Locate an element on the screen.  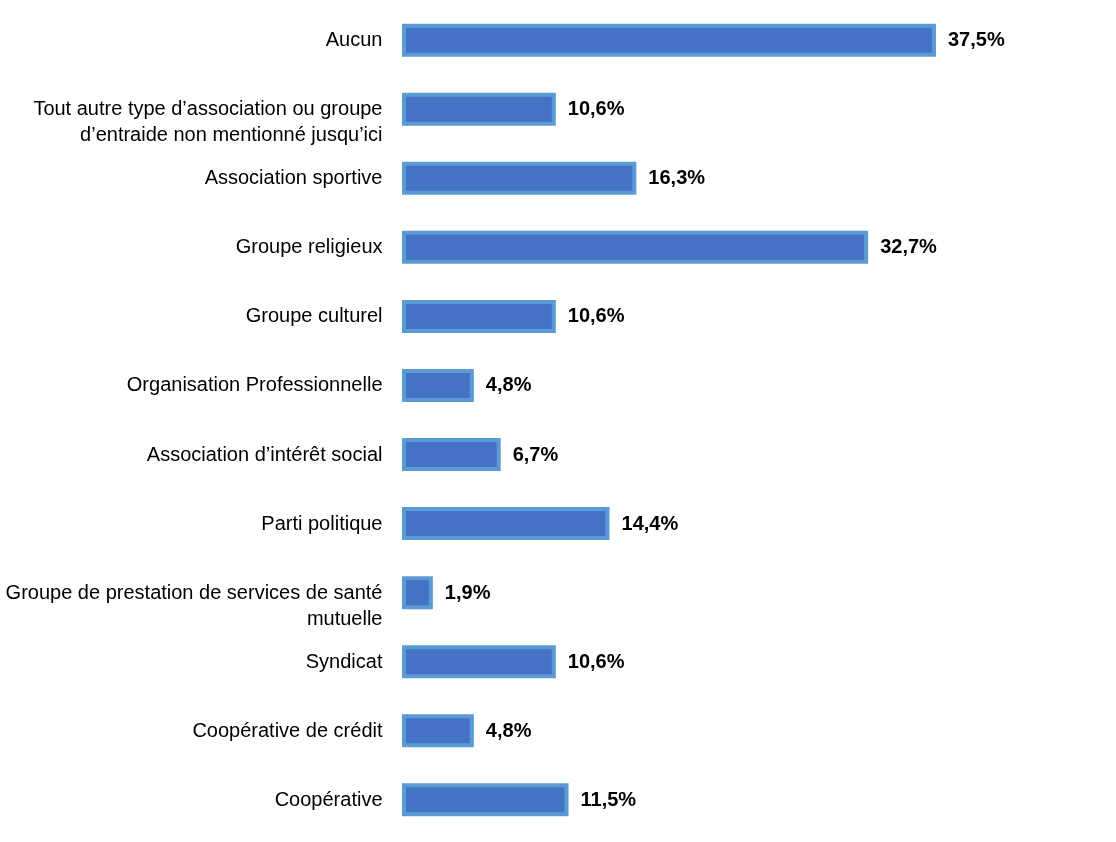
data-label: 14,4% is located at coordinates (650, 522).